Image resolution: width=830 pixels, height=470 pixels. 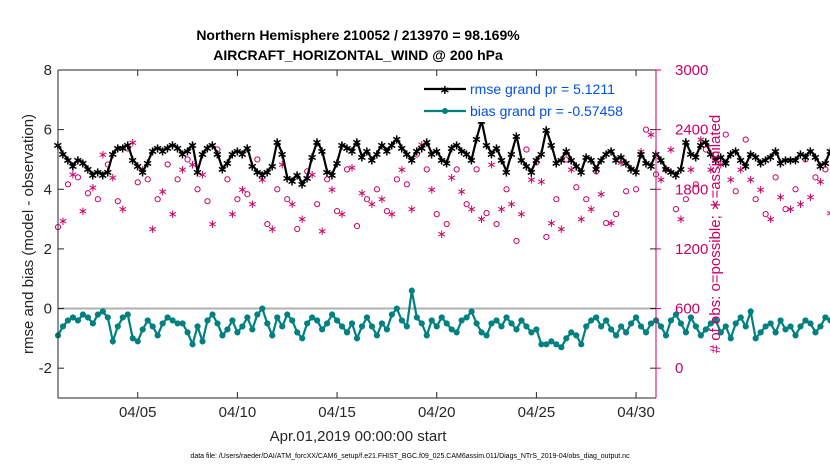 What do you see at coordinates (238, 412) in the screenshot?
I see `x-tick-label: 04/10` at bounding box center [238, 412].